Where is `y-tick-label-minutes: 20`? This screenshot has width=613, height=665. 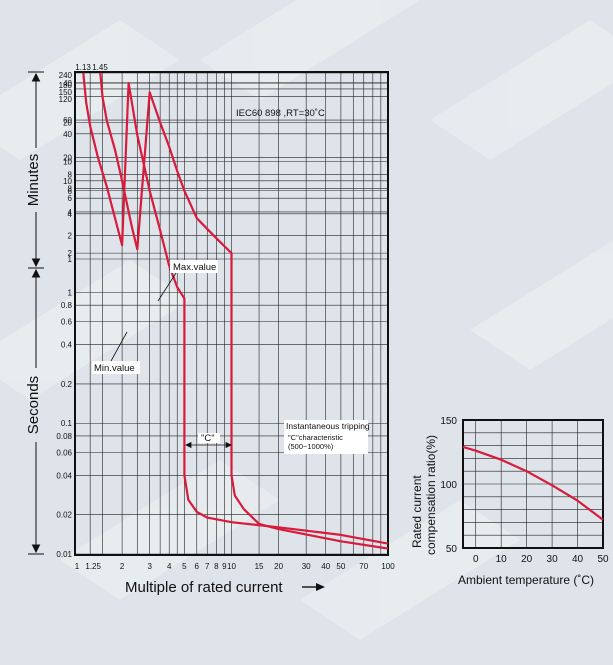 y-tick-label-minutes: 20 is located at coordinates (67, 157).